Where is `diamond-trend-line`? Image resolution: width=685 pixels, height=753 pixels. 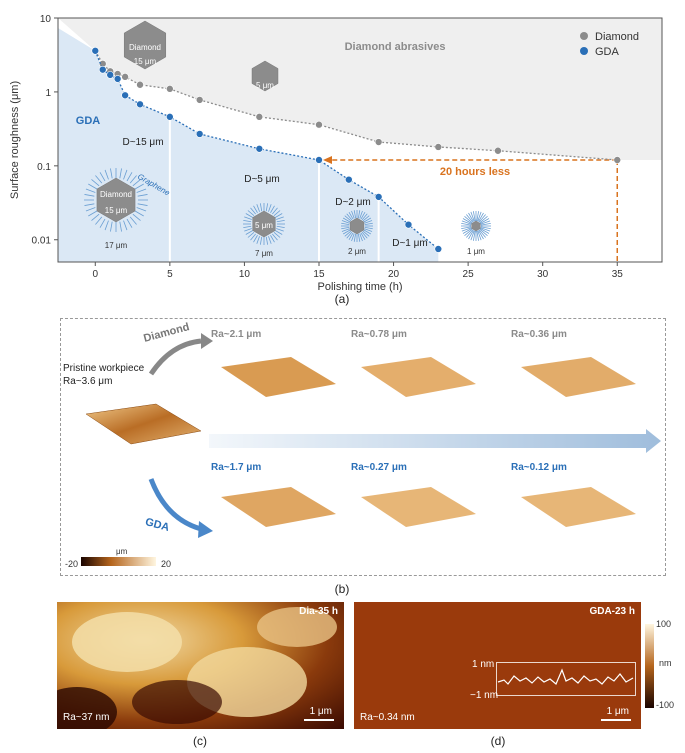 diamond-trend-line is located at coordinates (356, 105).